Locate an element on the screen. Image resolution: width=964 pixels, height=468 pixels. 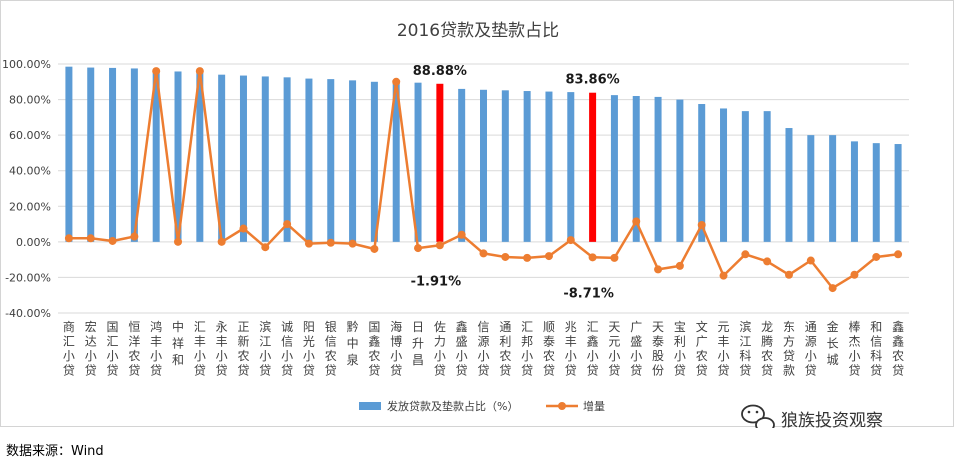
y-tick-label: 20.00% is located at coordinates (30, 206).